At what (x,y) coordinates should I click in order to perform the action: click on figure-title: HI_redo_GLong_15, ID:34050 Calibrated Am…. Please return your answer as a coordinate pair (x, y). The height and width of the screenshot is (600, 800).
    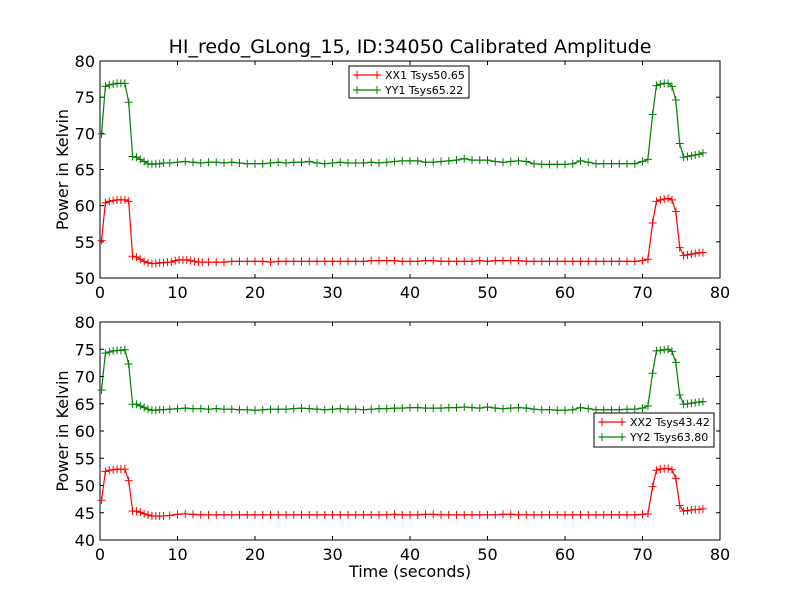
    Looking at the image, I should click on (410, 47).